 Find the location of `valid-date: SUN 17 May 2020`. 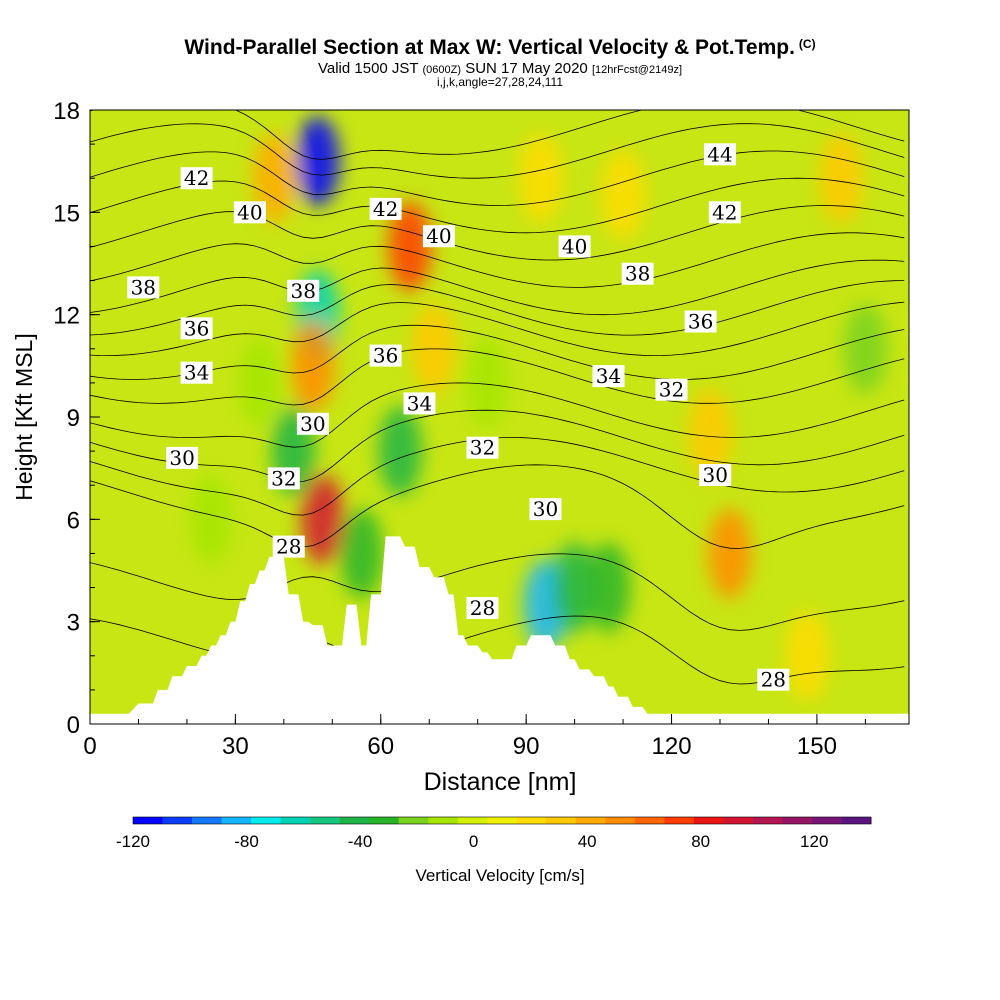

valid-date: SUN 17 May 2020 is located at coordinates (526, 68).